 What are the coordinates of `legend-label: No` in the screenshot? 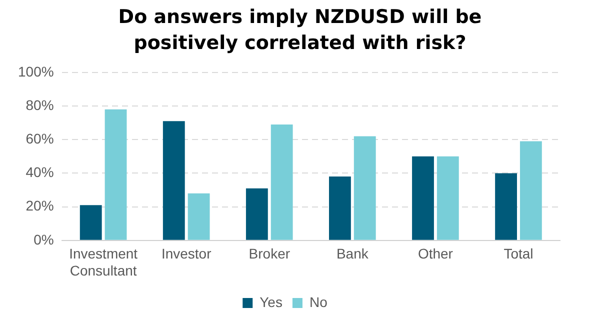 It's located at (318, 302).